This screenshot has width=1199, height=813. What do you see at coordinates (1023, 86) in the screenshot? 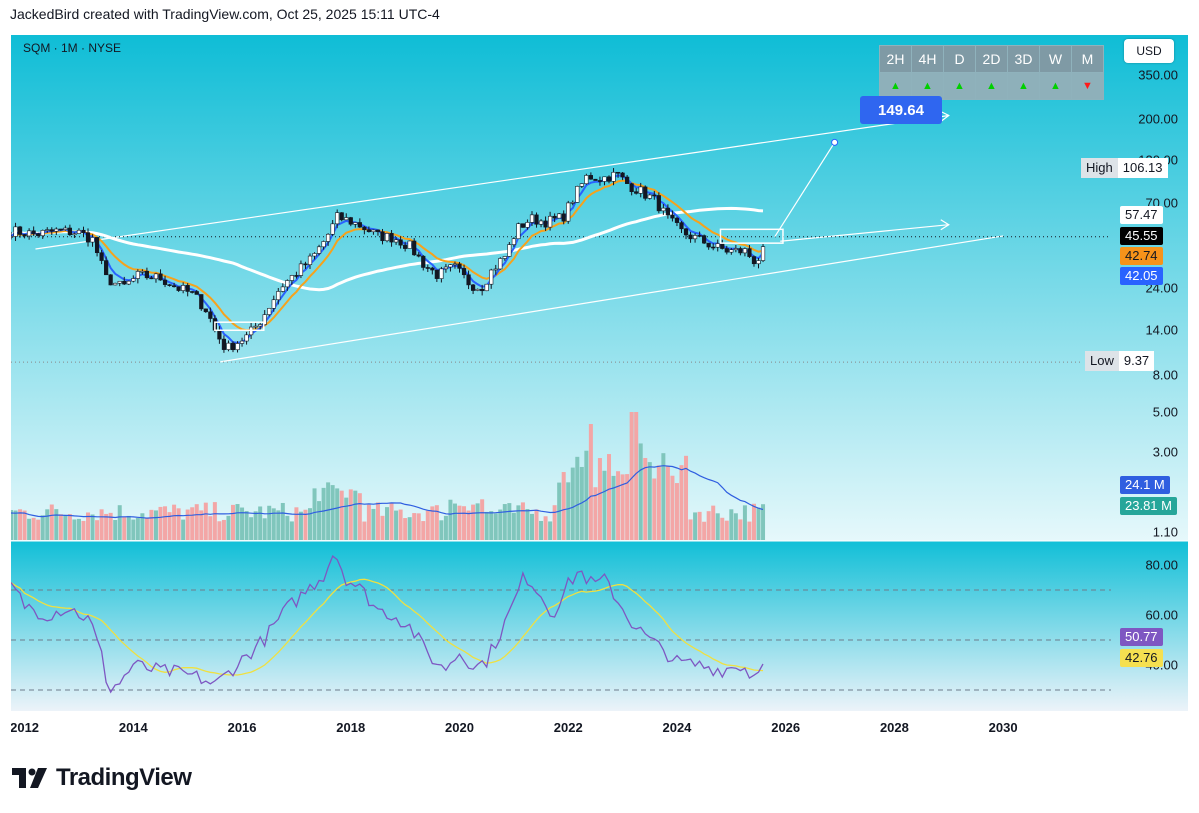
I see `signal-3d-up-icon: ▲` at bounding box center [1023, 86].